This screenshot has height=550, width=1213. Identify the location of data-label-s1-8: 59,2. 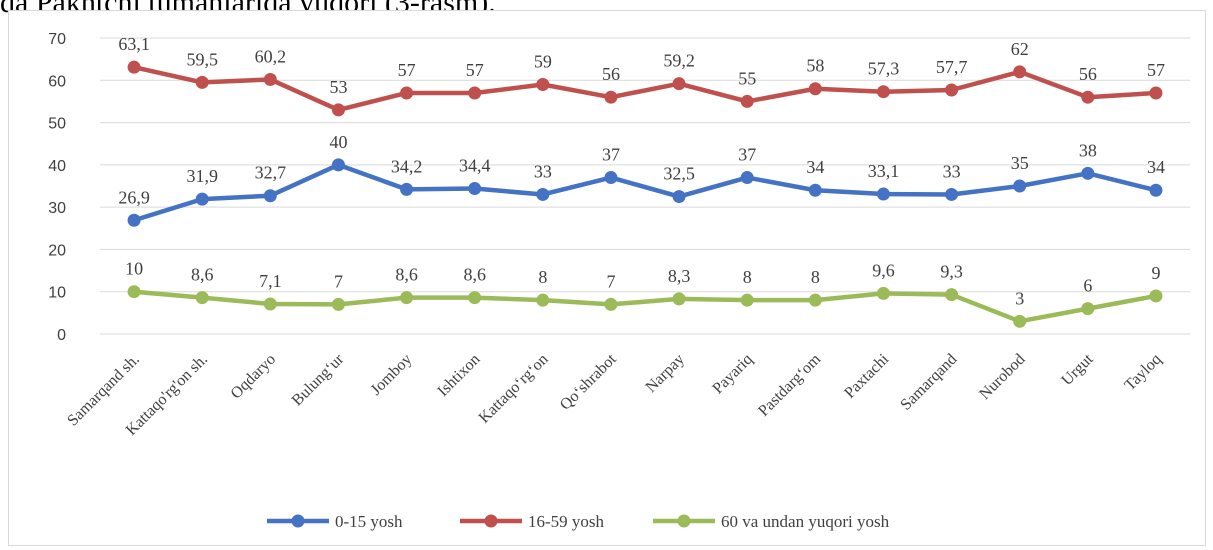
(679, 61).